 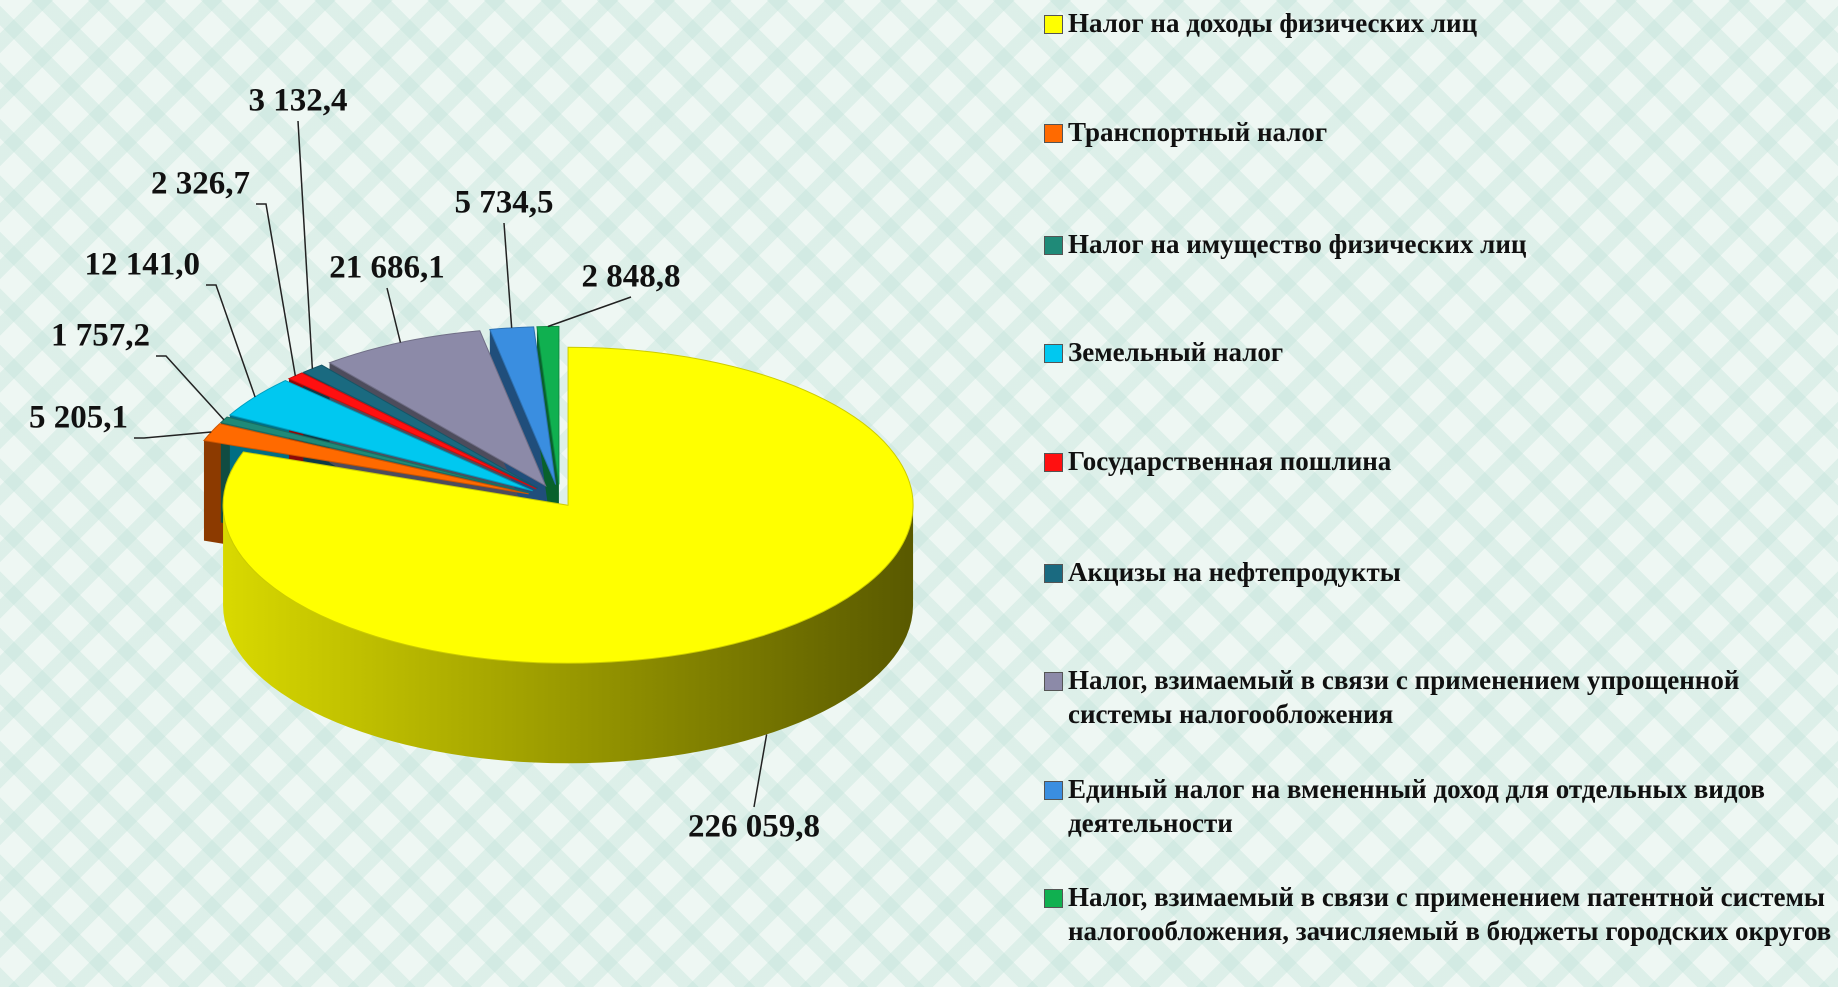 What do you see at coordinates (387, 268) in the screenshot?
I see `data-label: 21 686,1` at bounding box center [387, 268].